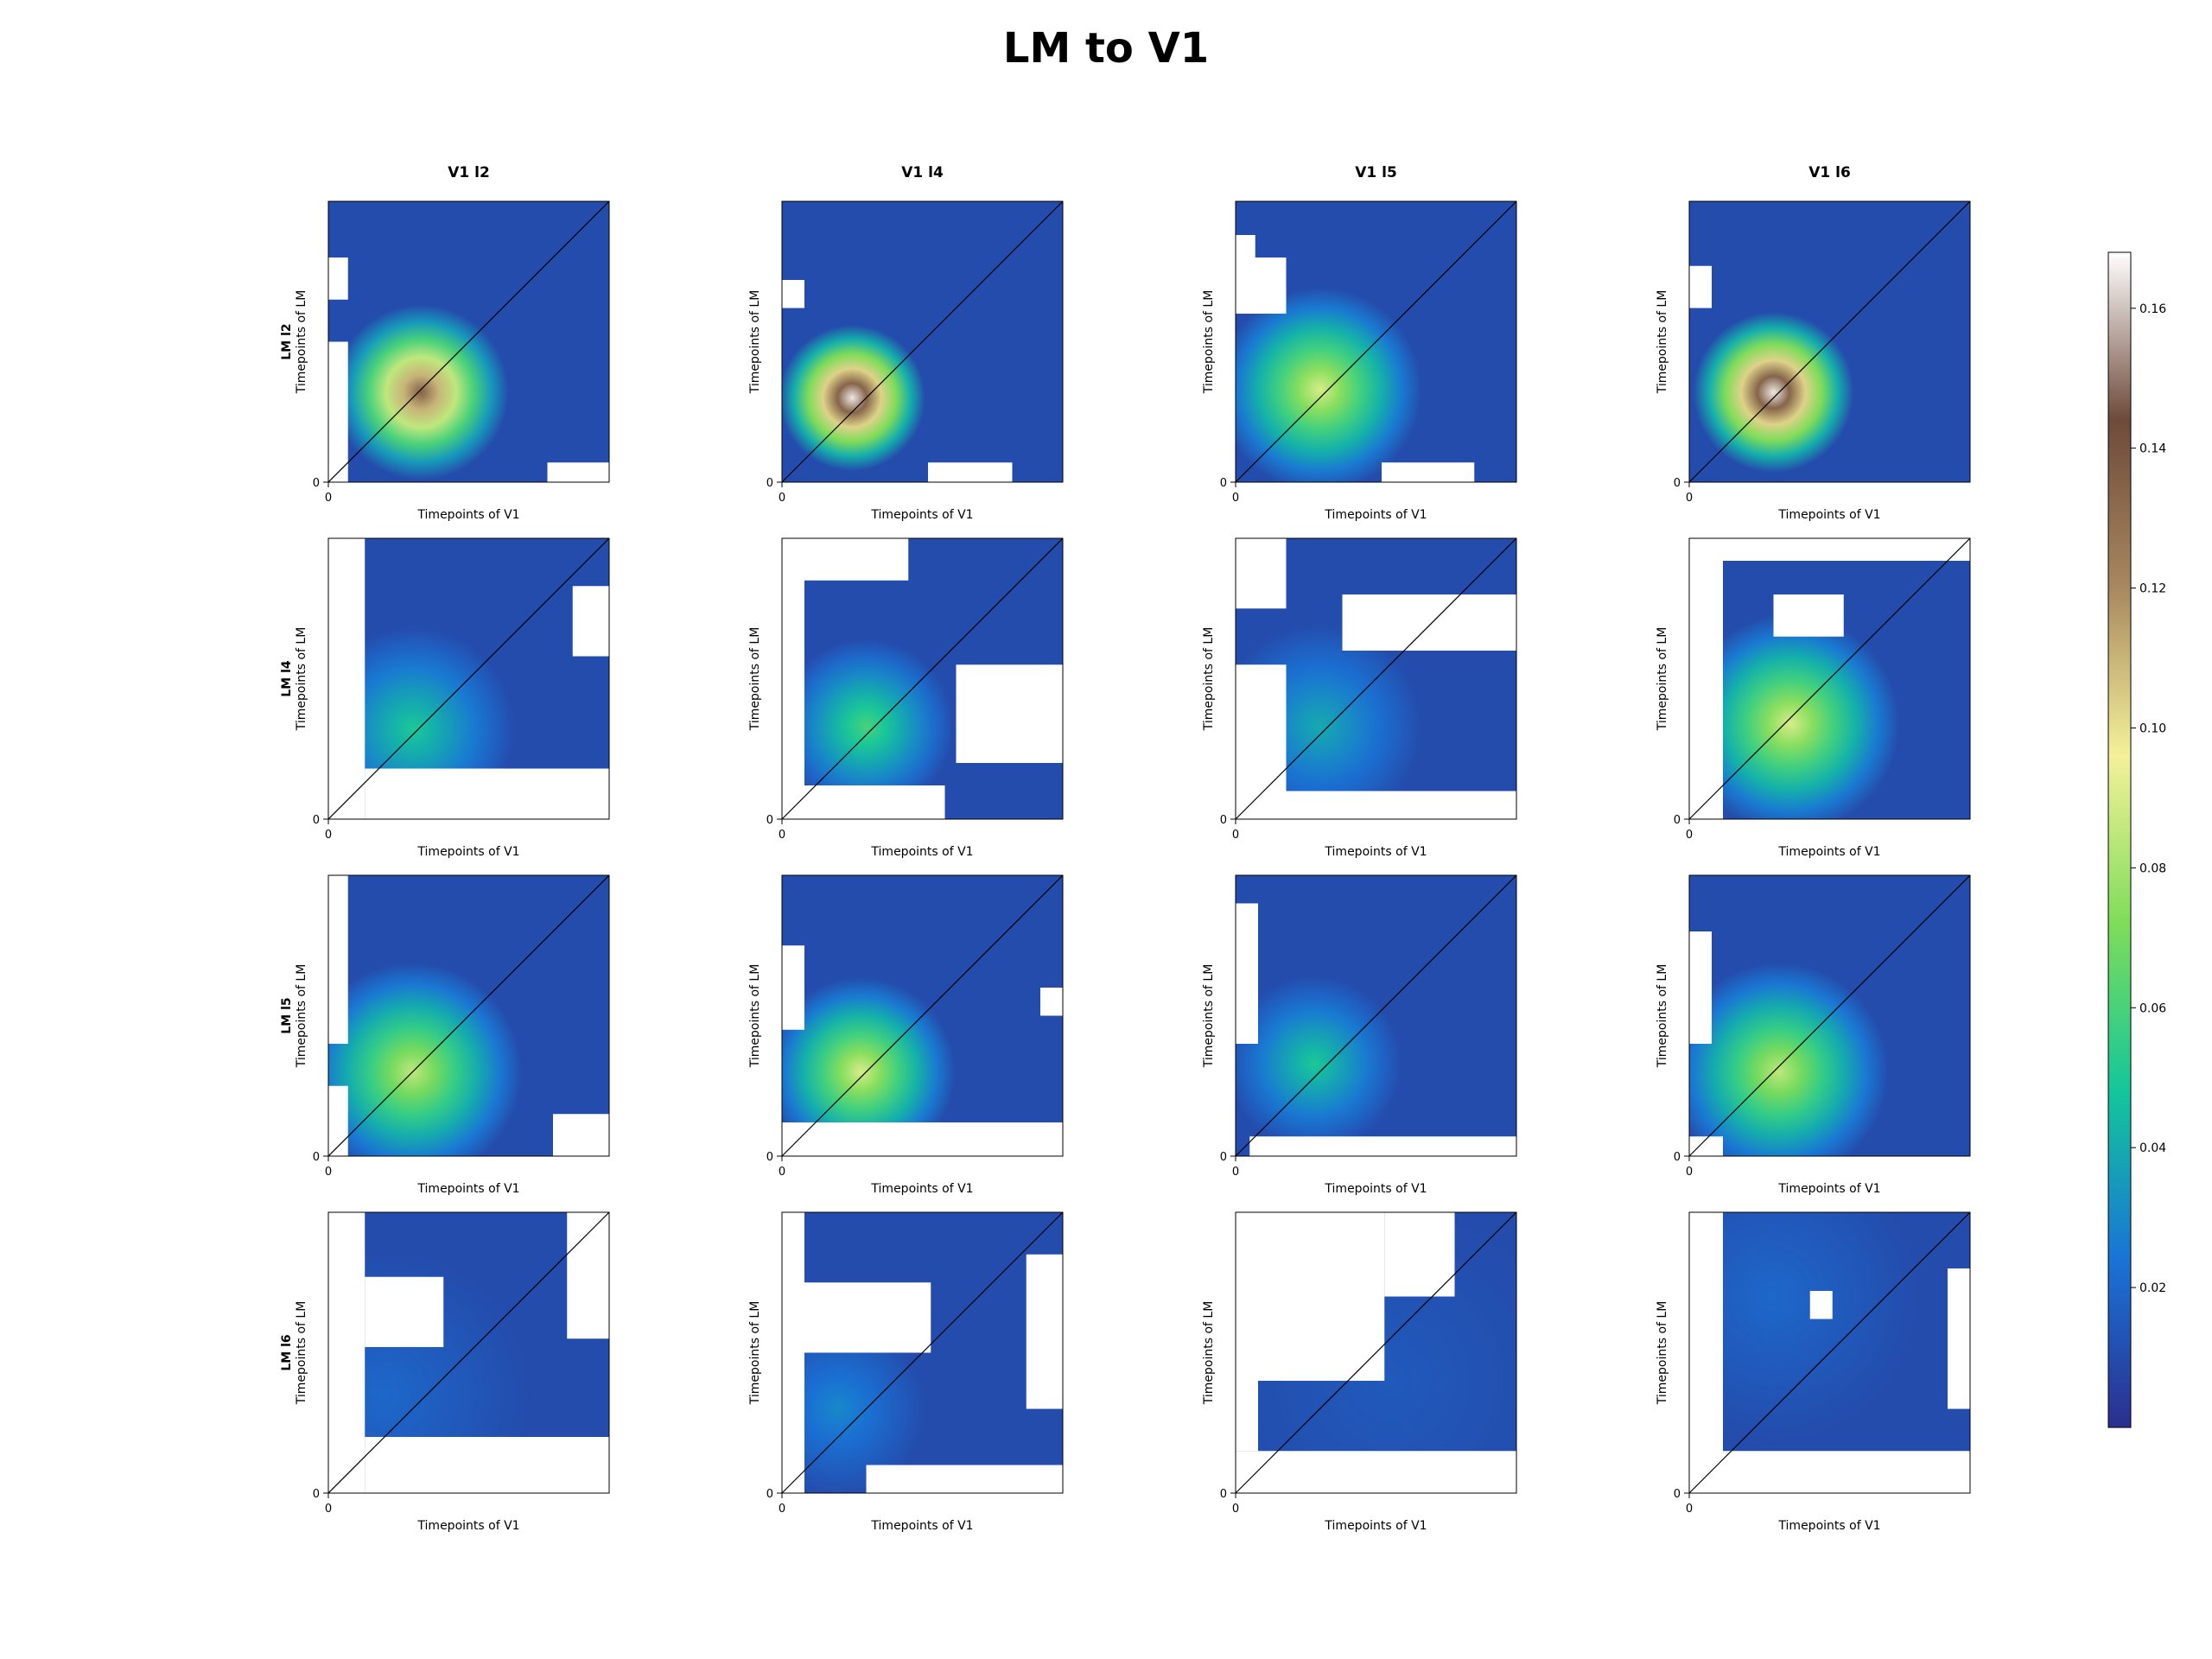  Describe the element at coordinates (2152, 728) in the screenshot. I see `colorbar-tick-label: 0.10` at that location.